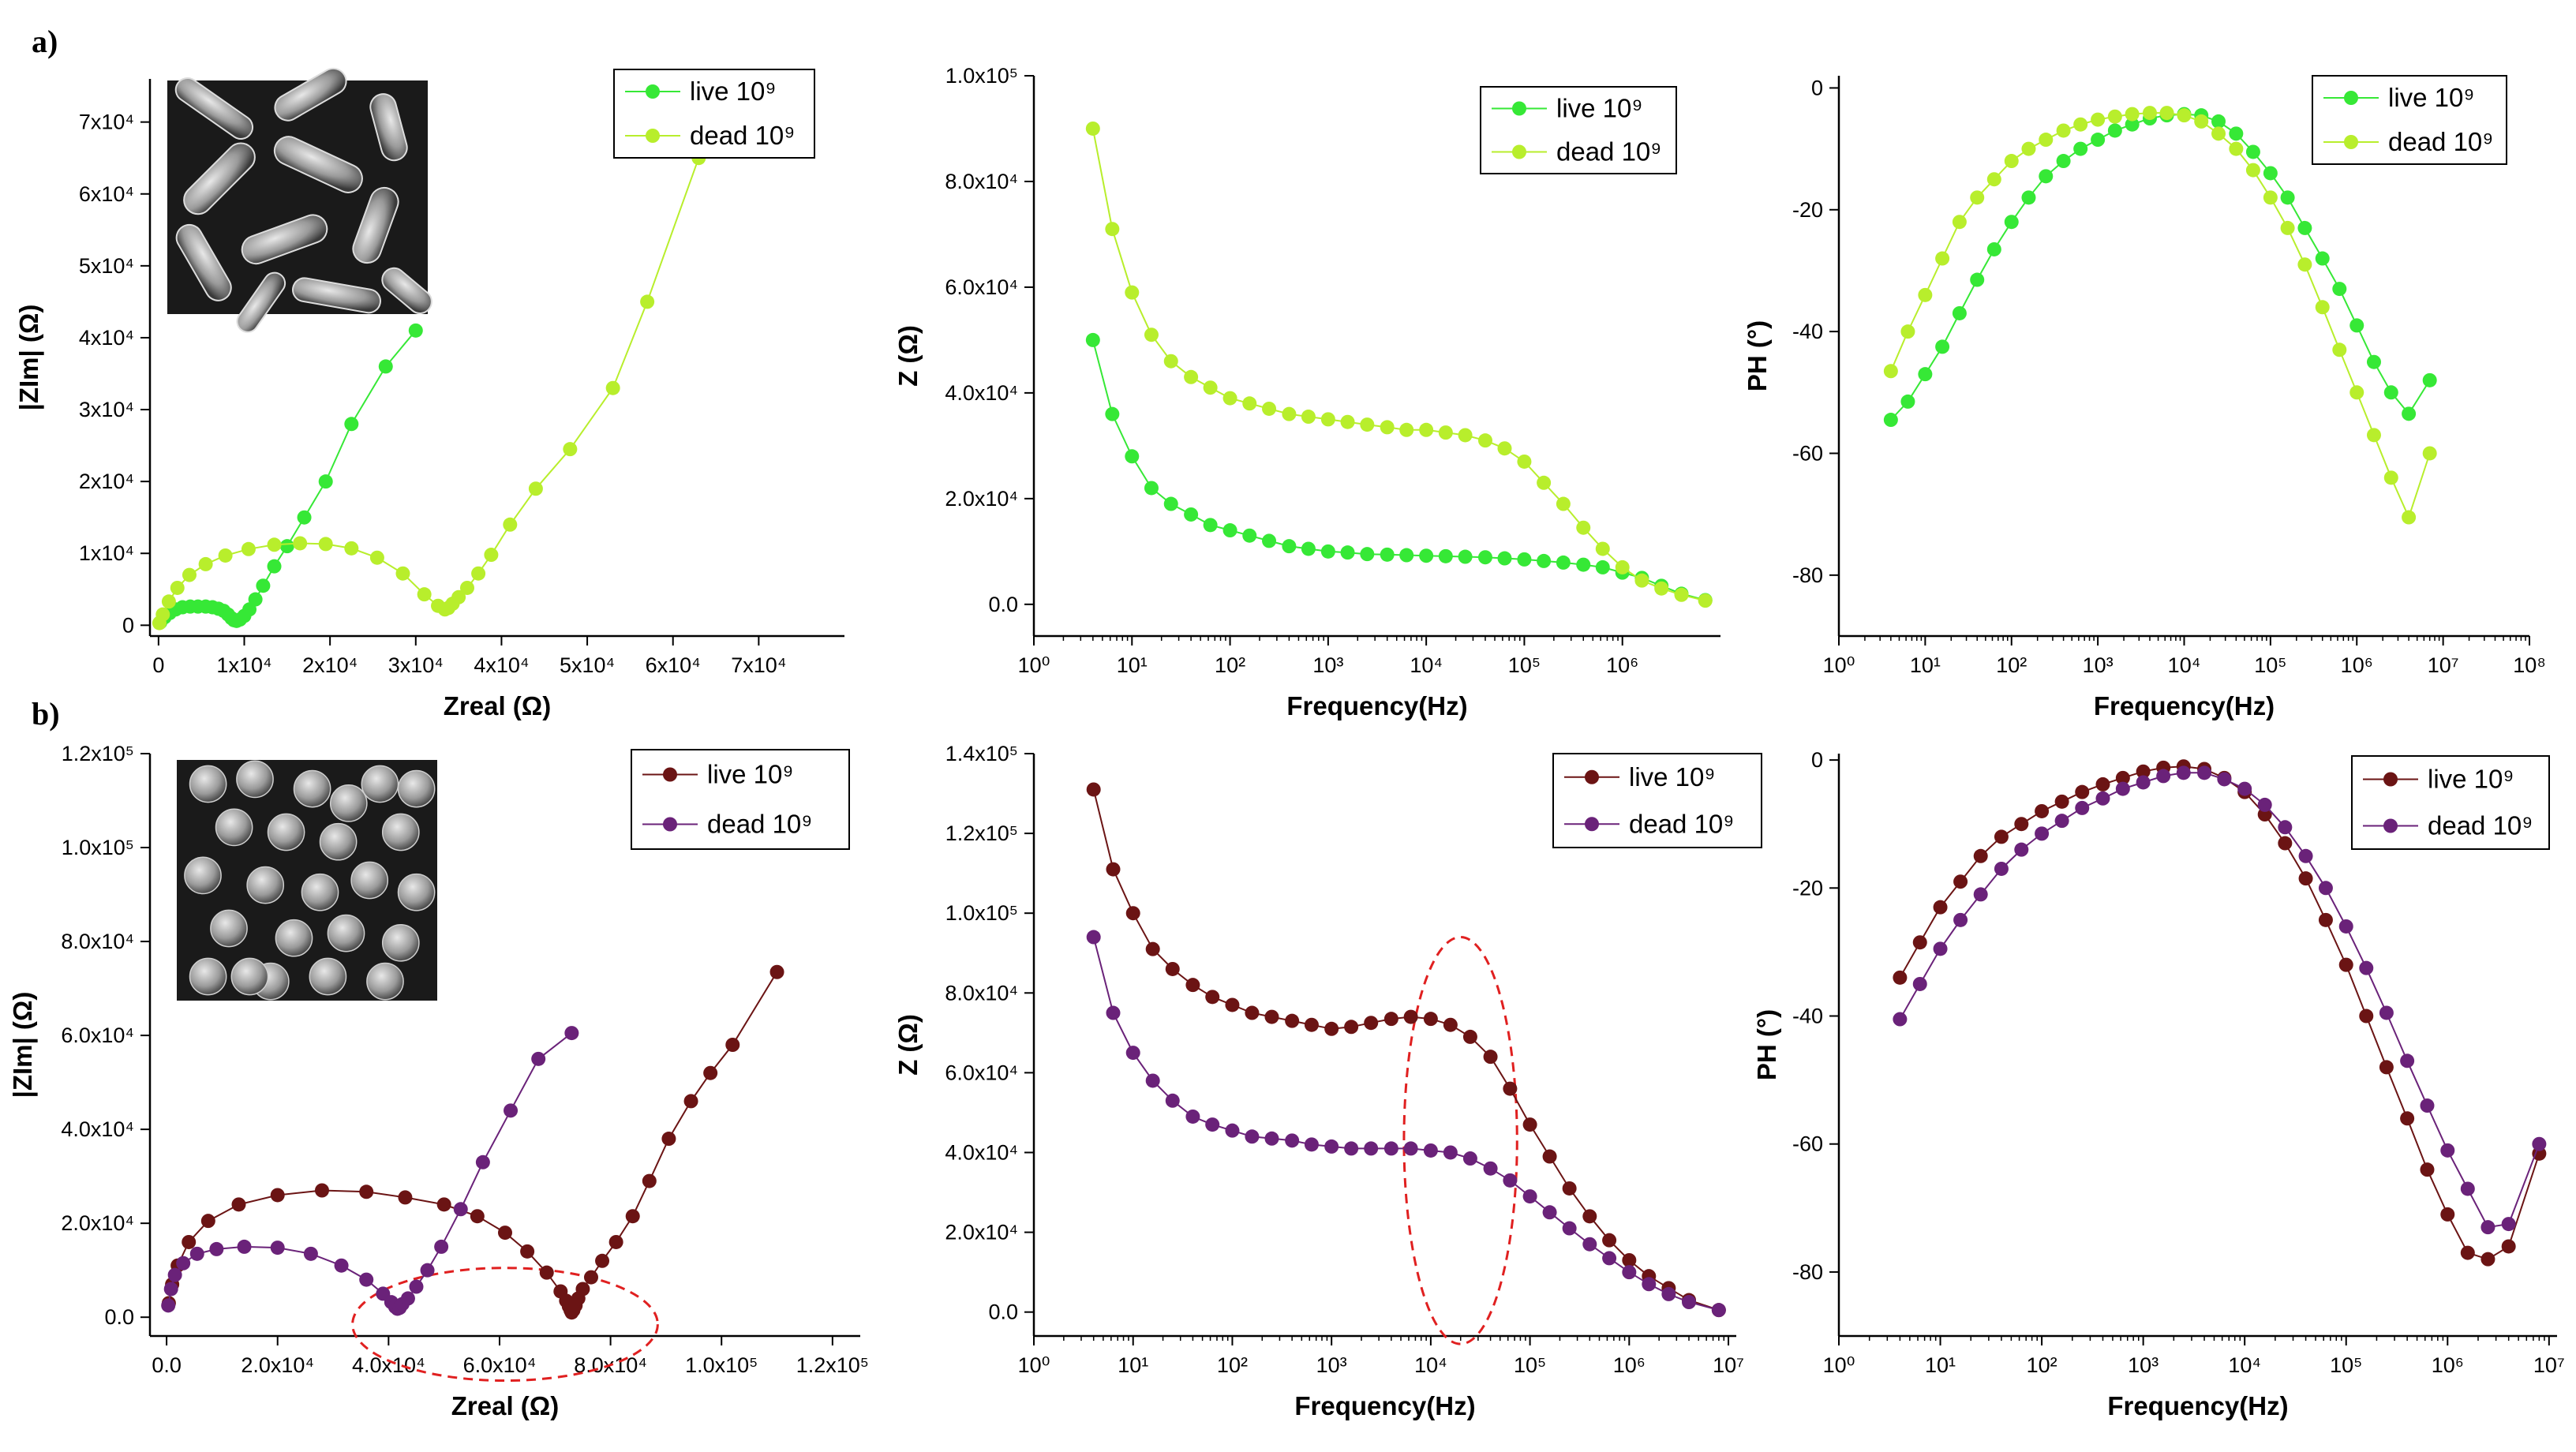  What do you see at coordinates (46, 714) in the screenshot?
I see `panel-label-b: b)` at bounding box center [46, 714].